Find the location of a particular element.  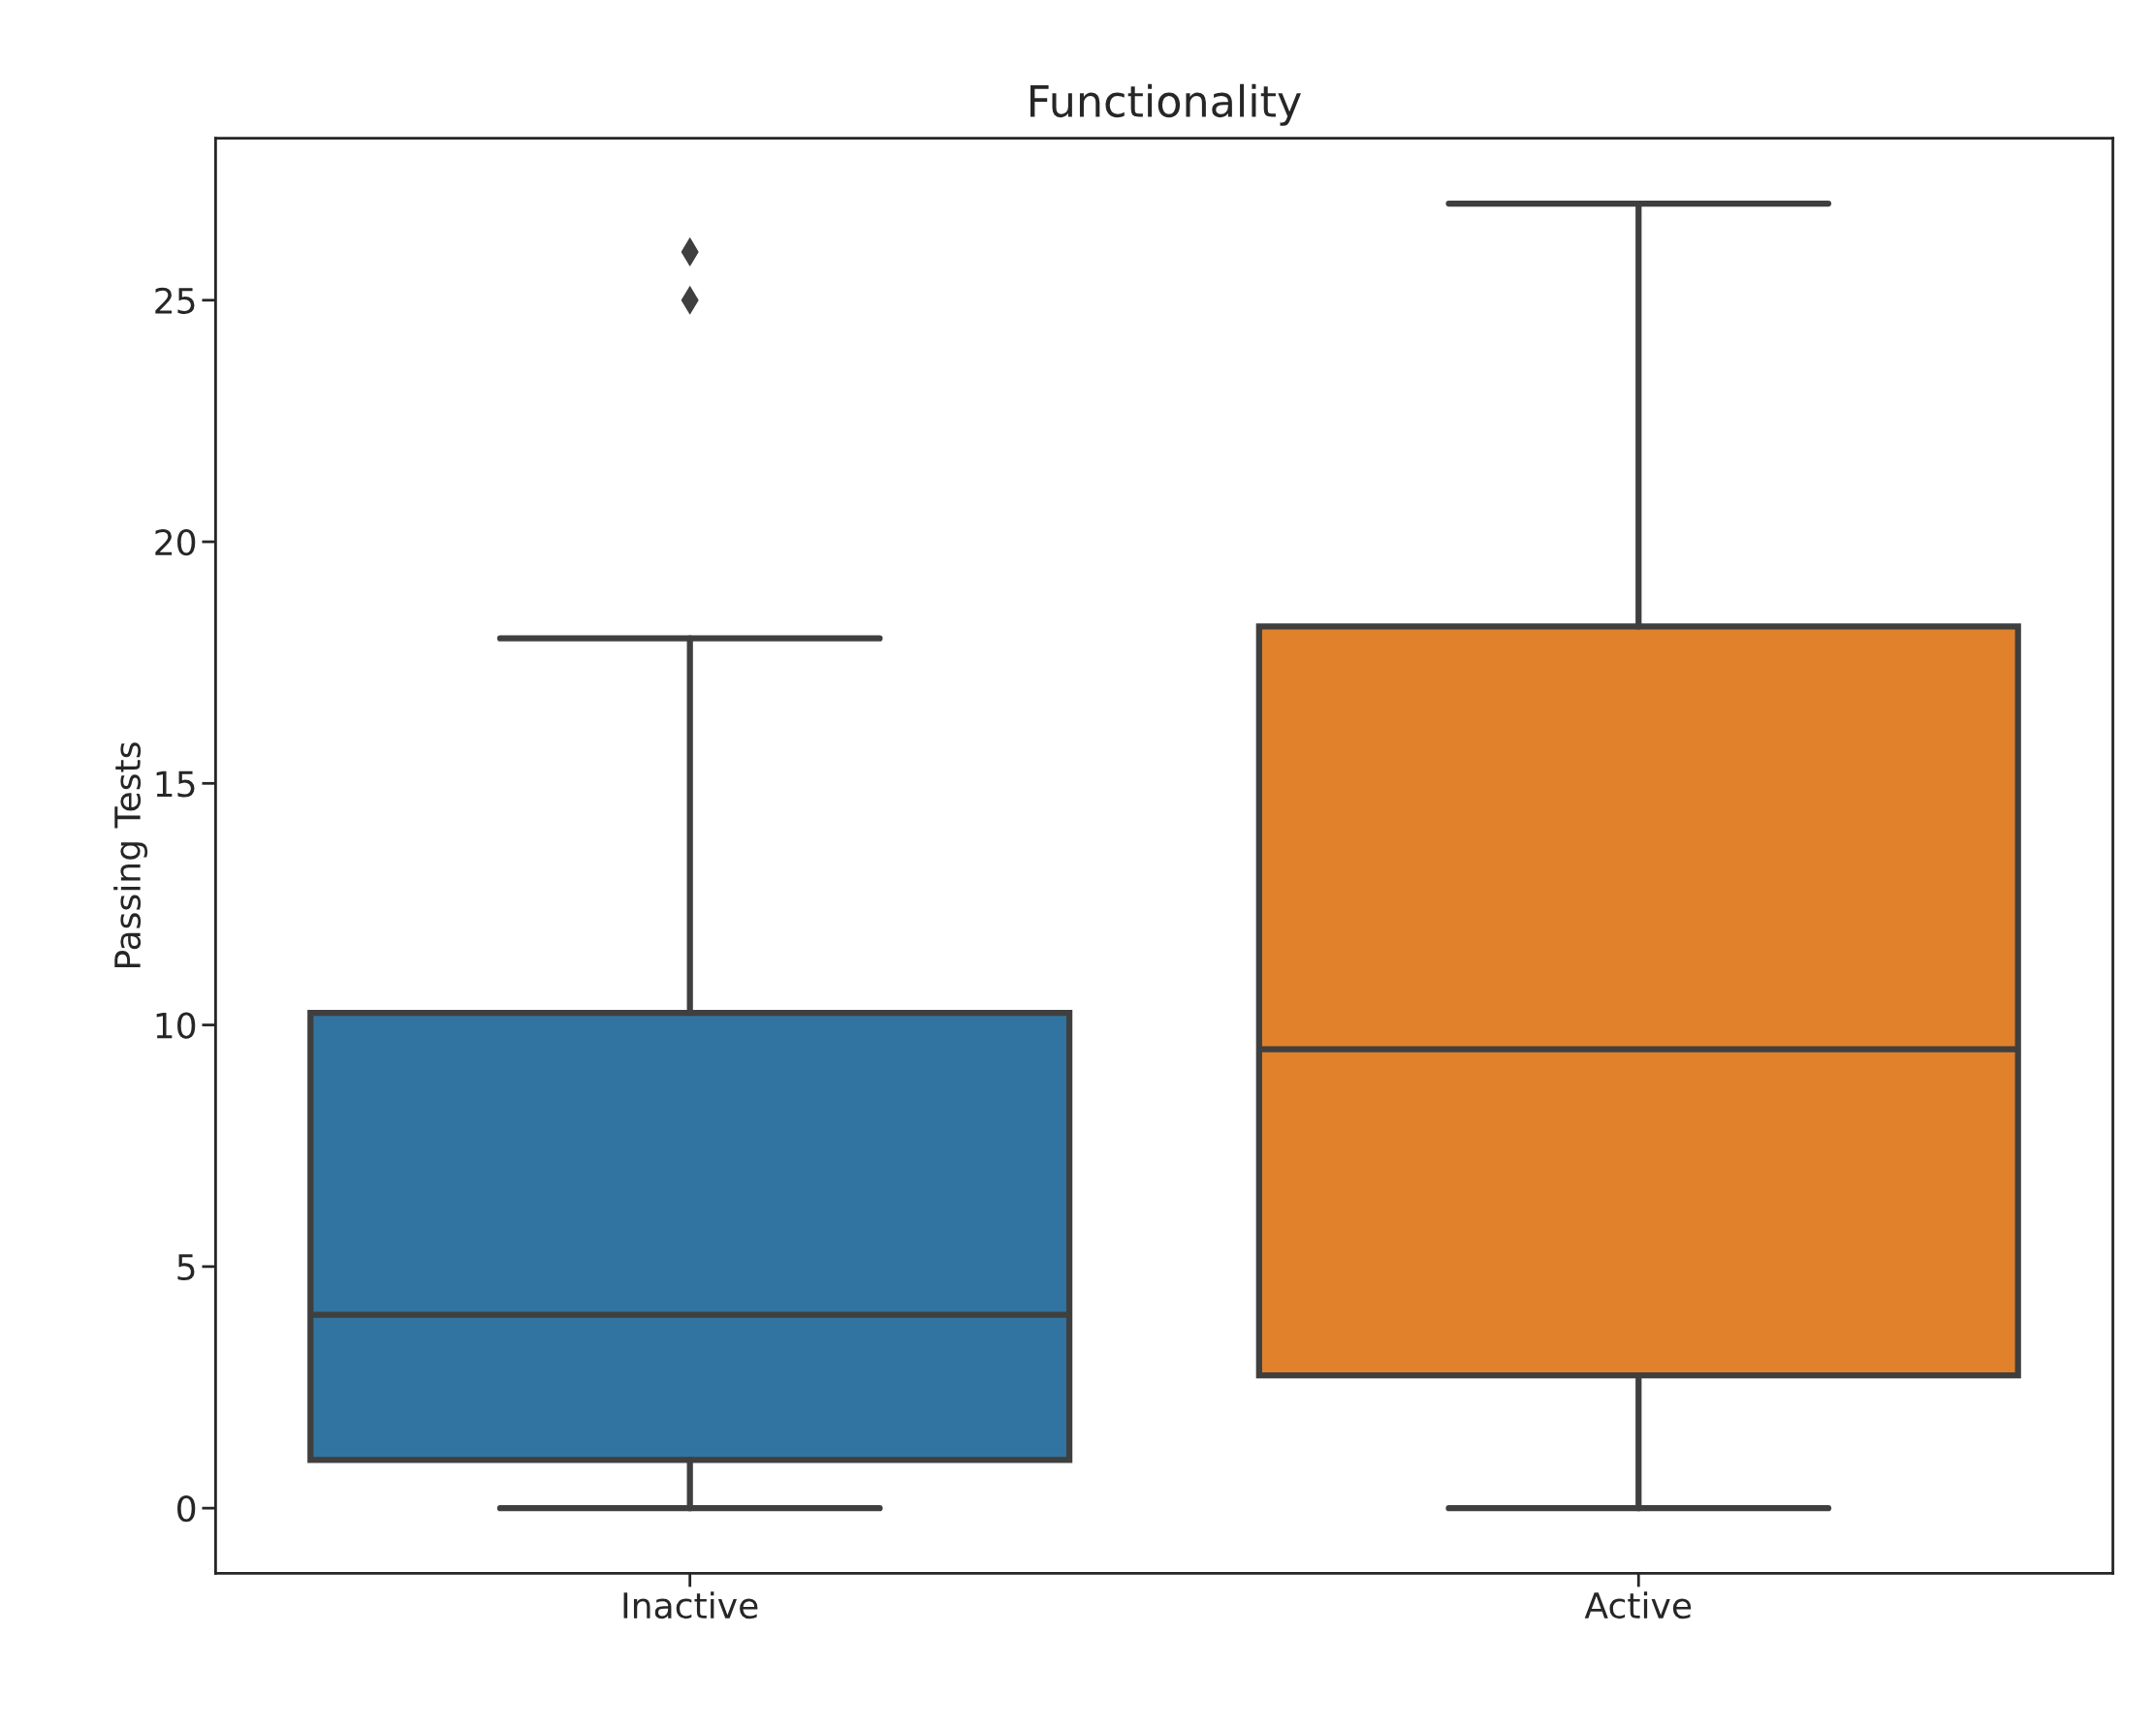

chart-title: Functionality is located at coordinates (1165, 104).